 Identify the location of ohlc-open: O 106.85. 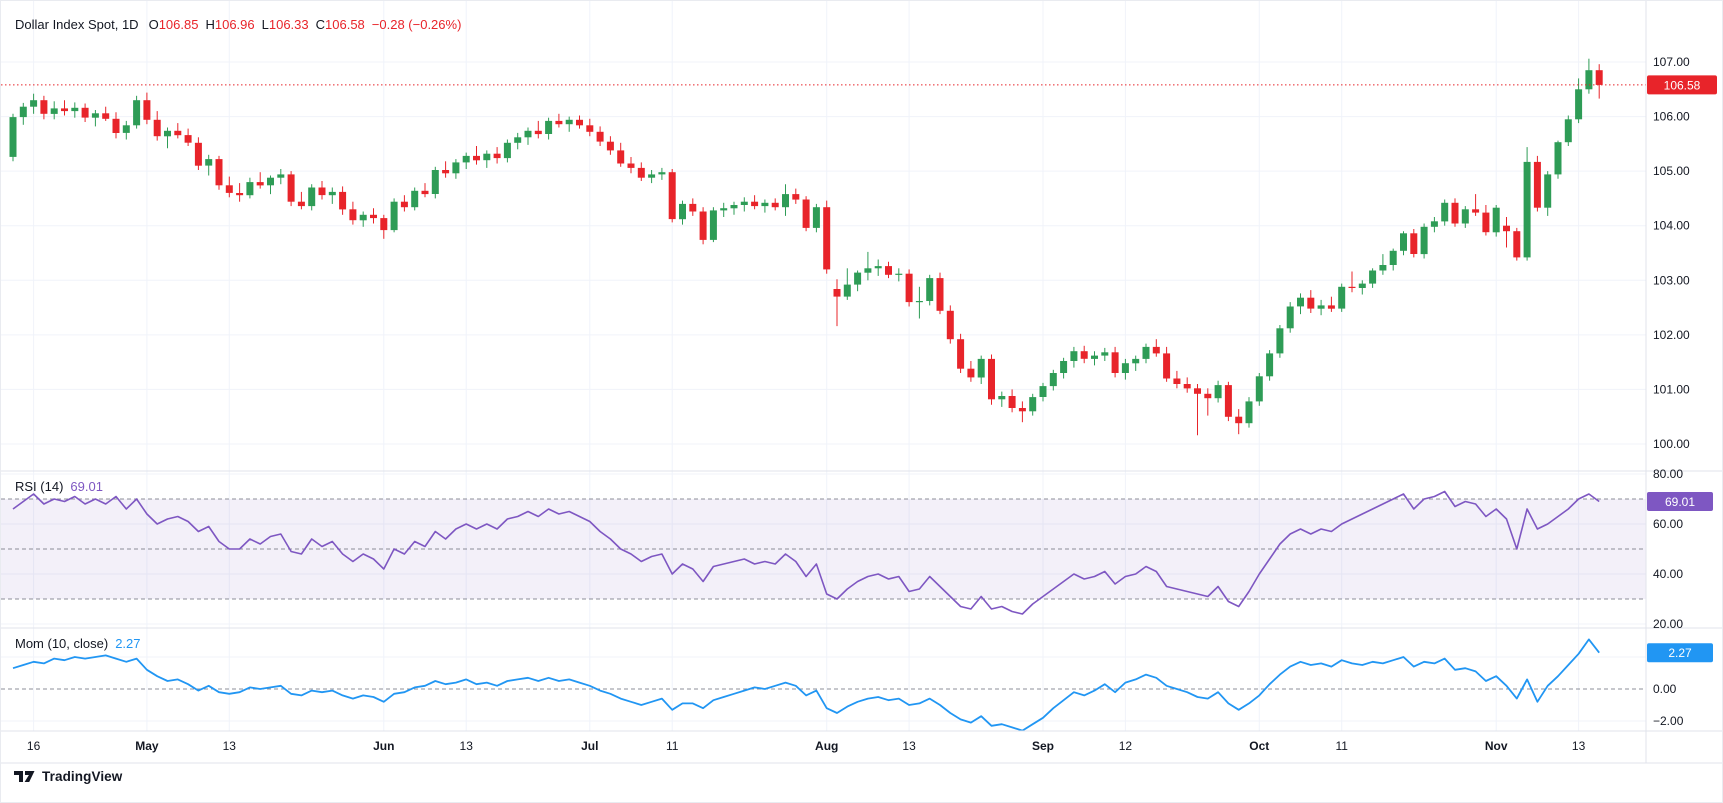
(174, 24).